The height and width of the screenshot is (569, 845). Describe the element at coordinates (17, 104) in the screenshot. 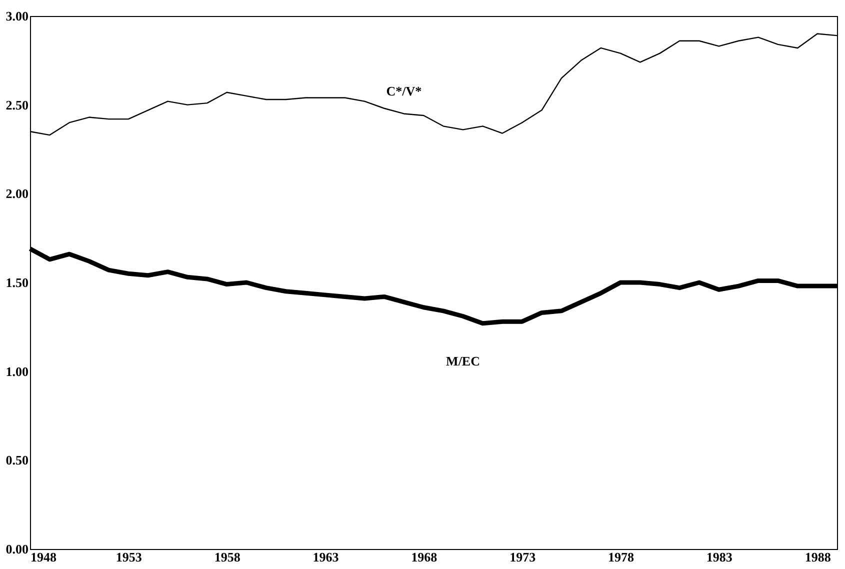

I see `y-tick-label: 2.50` at that location.